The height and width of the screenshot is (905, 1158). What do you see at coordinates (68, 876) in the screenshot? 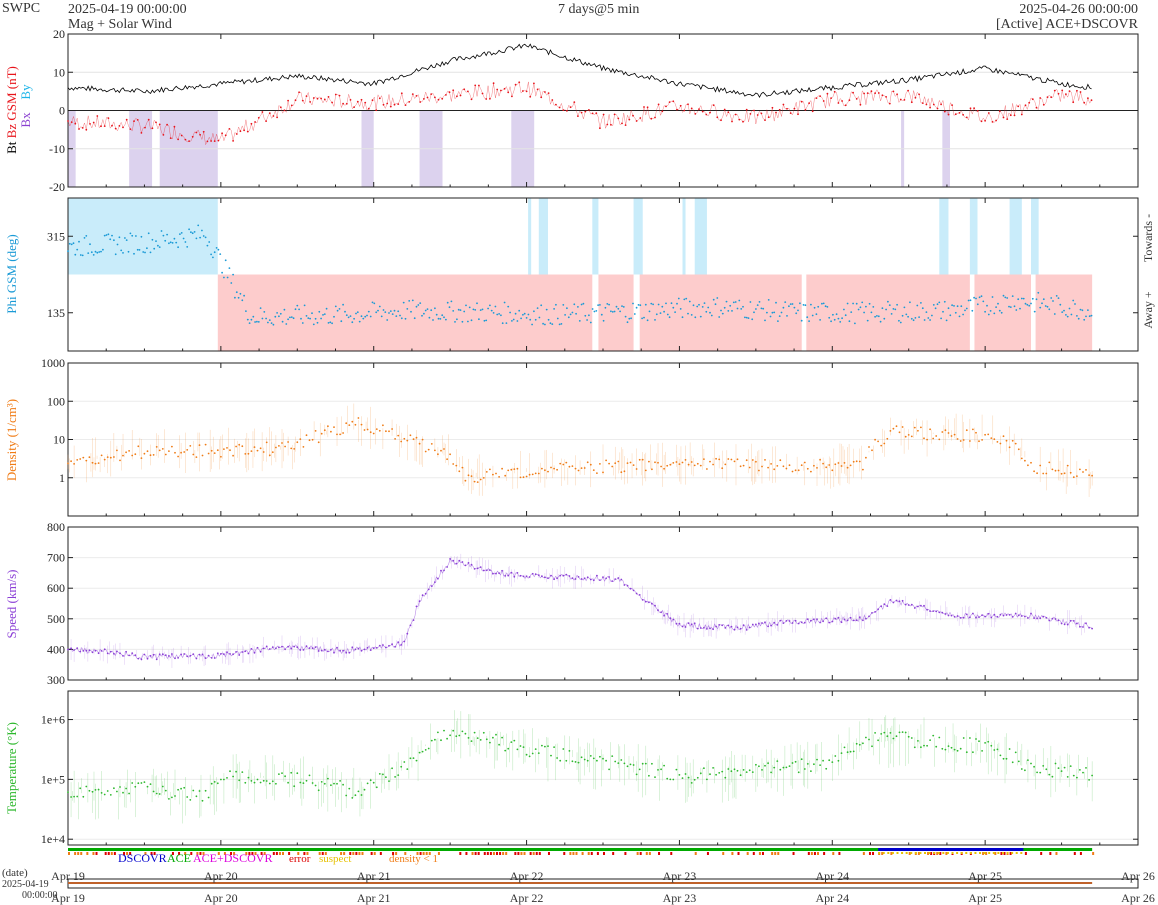
I see `xtick-label-upper: Apr 19` at bounding box center [68, 876].